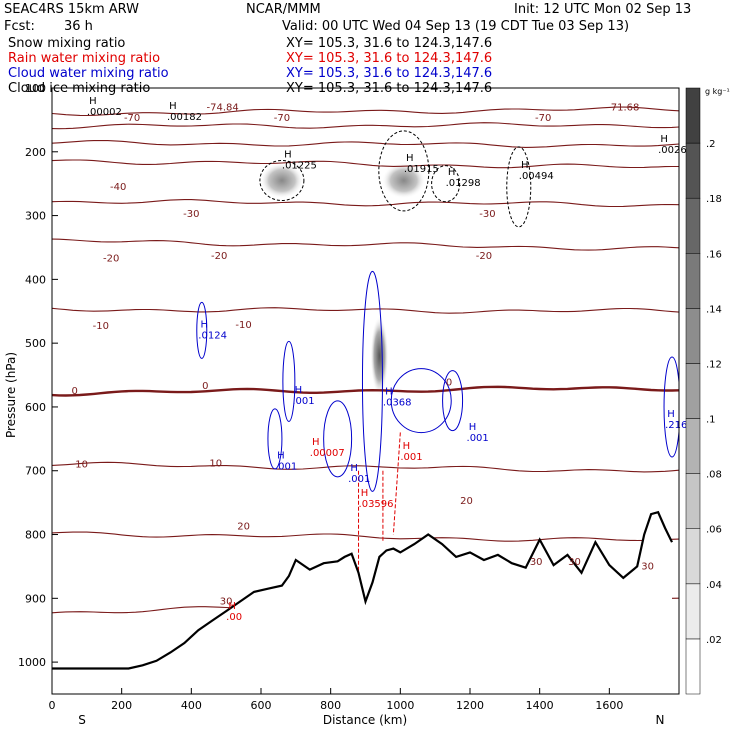 This screenshot has width=740, height=740. Describe the element at coordinates (400, 705) in the screenshot. I see `x-tick-label: 1000` at that location.